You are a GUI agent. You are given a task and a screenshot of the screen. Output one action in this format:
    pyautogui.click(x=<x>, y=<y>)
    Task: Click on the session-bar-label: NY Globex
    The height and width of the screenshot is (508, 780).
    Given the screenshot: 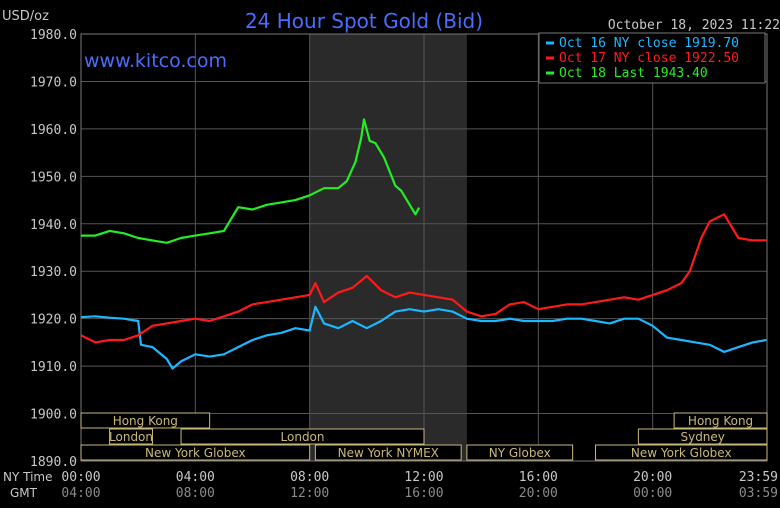 What is the action you would take?
    pyautogui.click(x=520, y=453)
    